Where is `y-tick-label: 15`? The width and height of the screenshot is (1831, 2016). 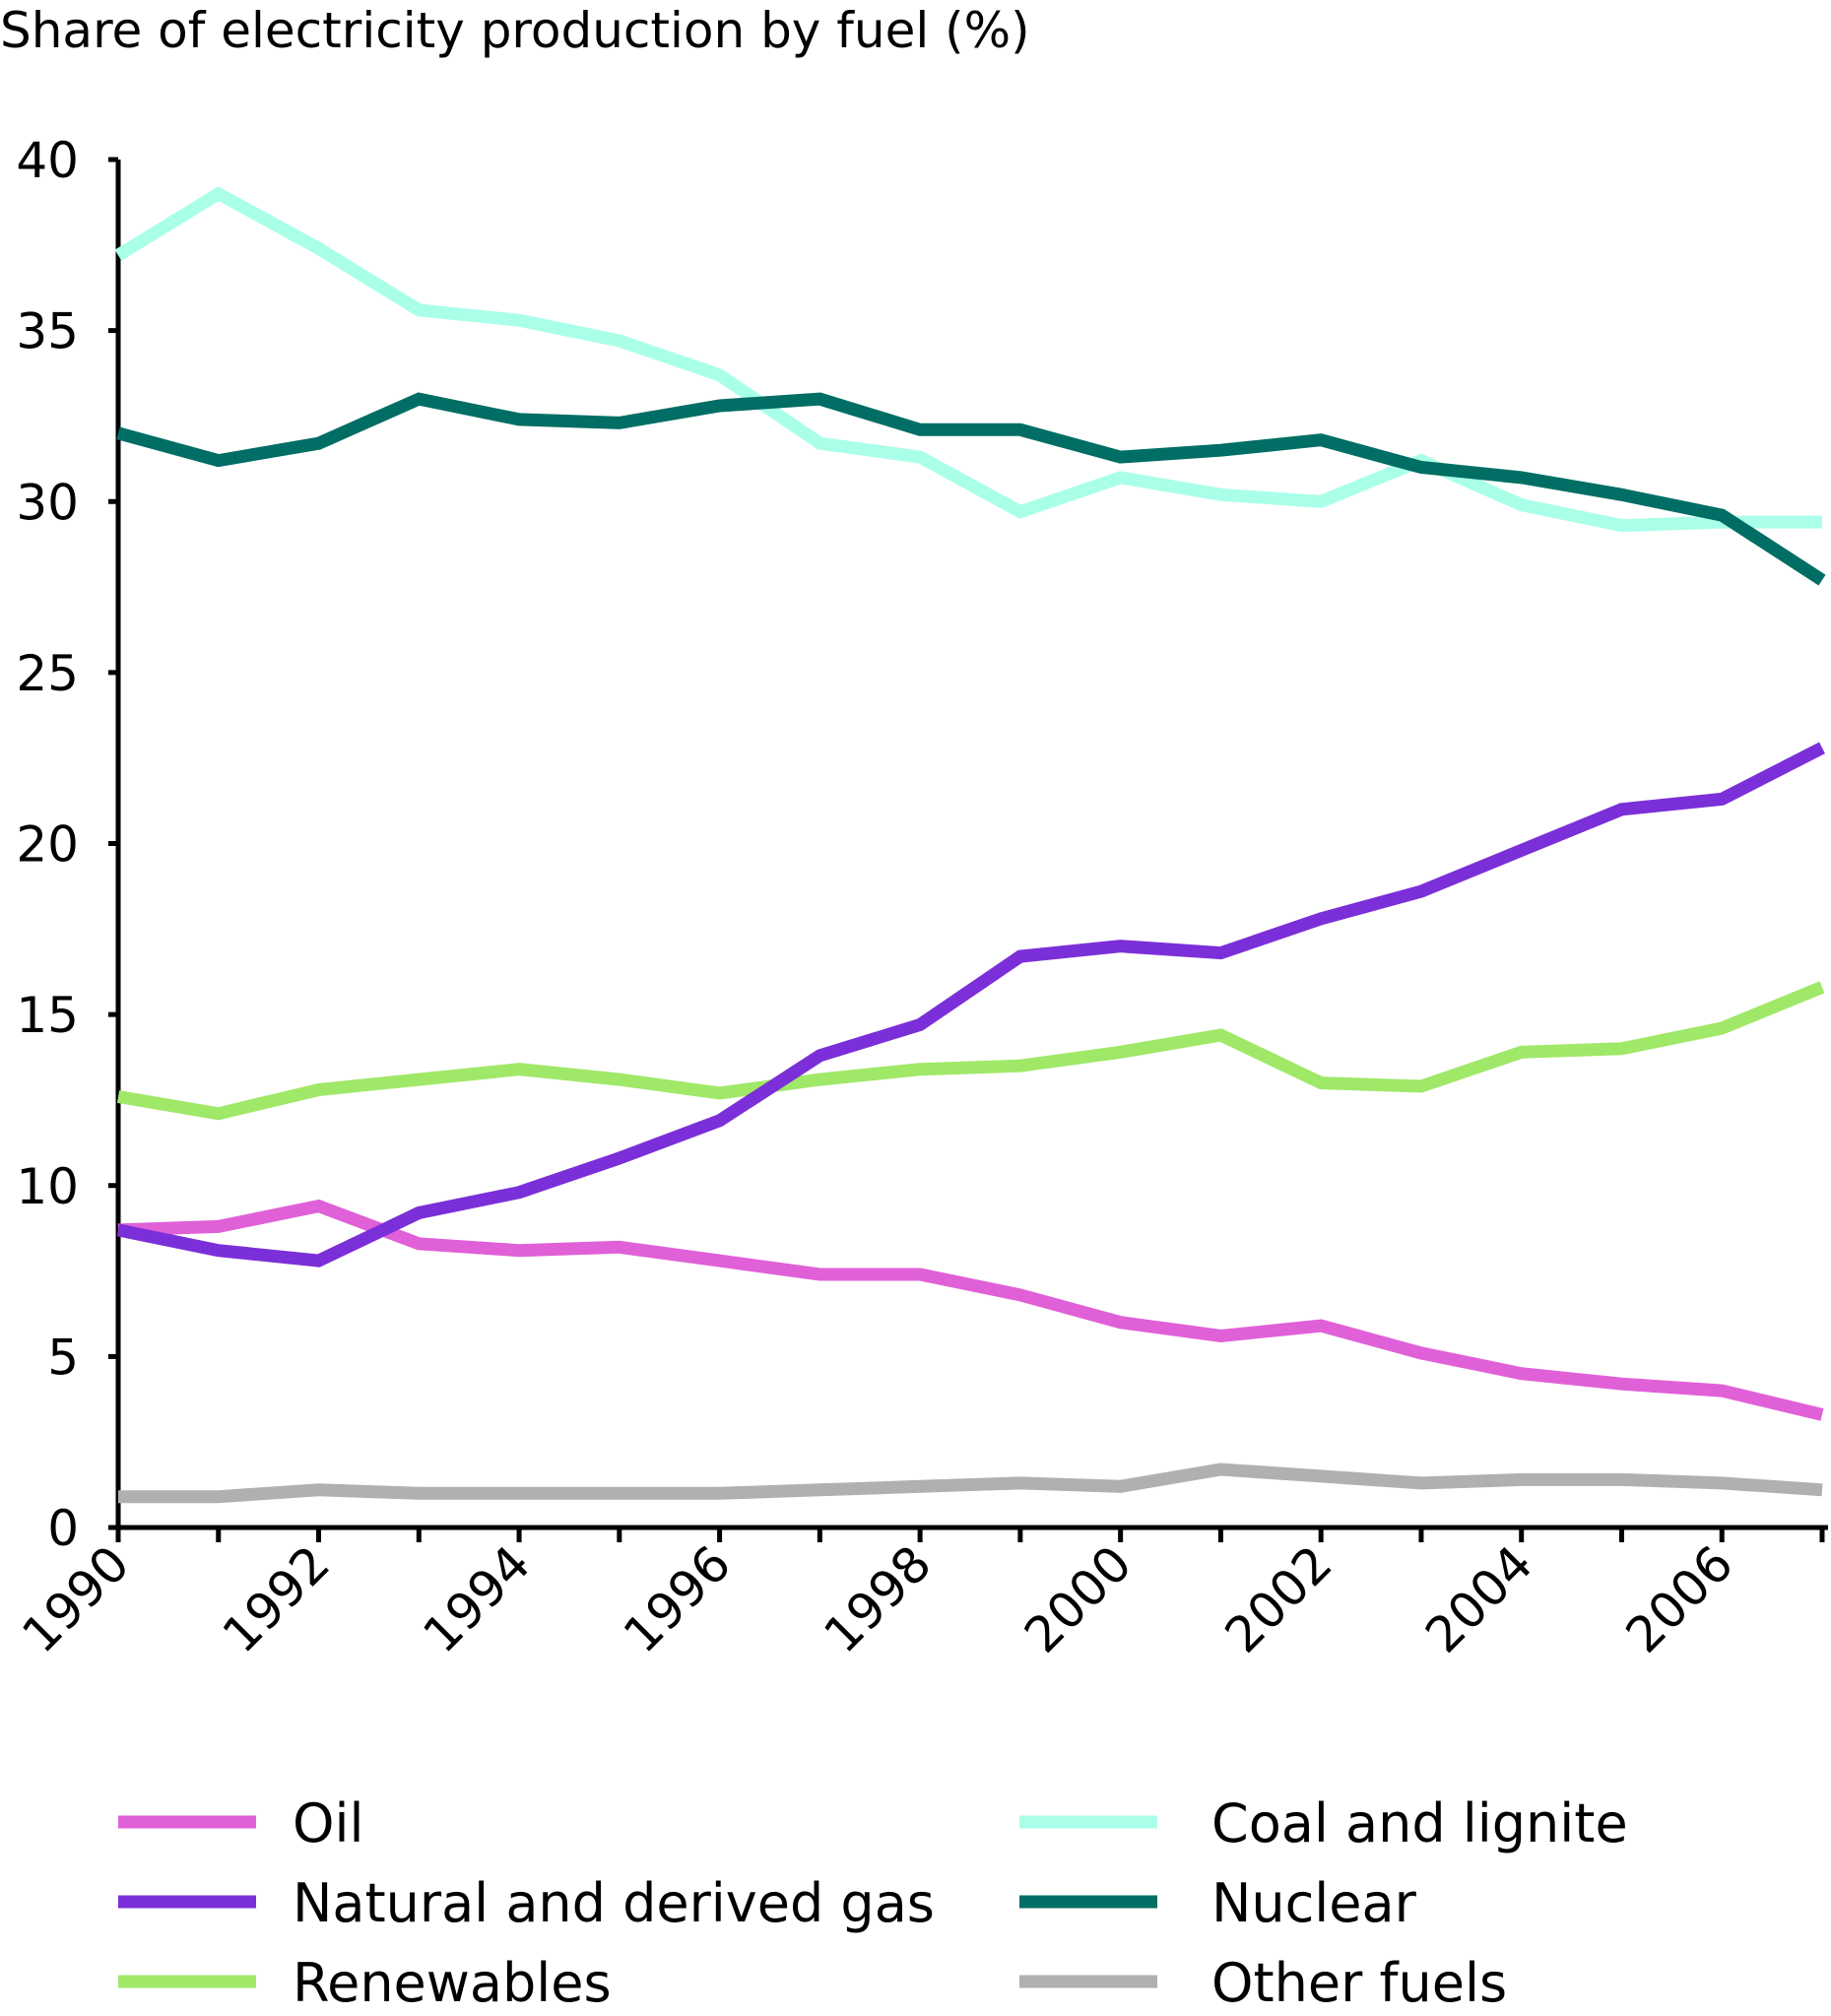 y-tick-label: 15 is located at coordinates (47, 1016).